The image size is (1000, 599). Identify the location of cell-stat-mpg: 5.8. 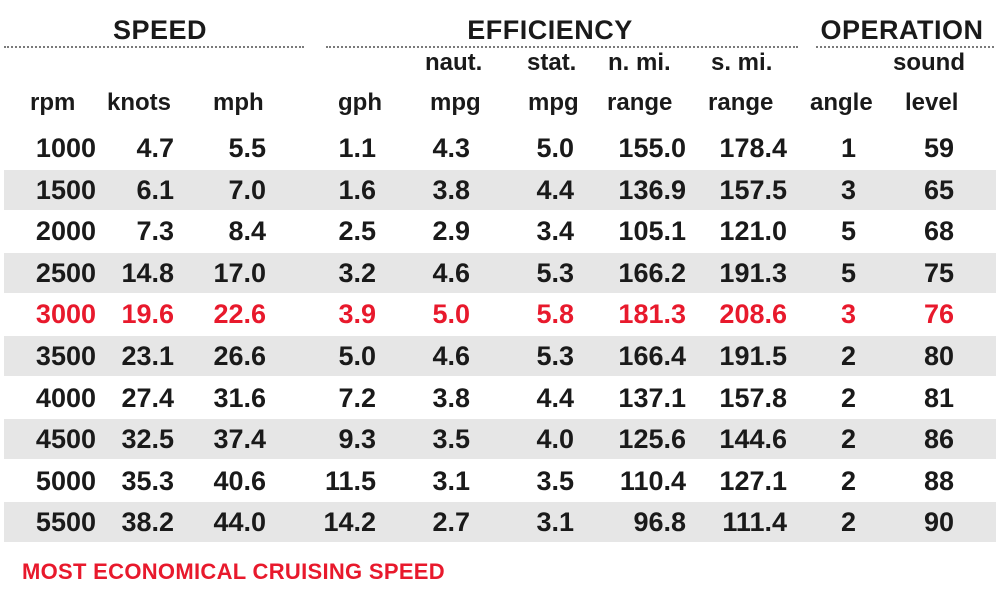
(555, 314).